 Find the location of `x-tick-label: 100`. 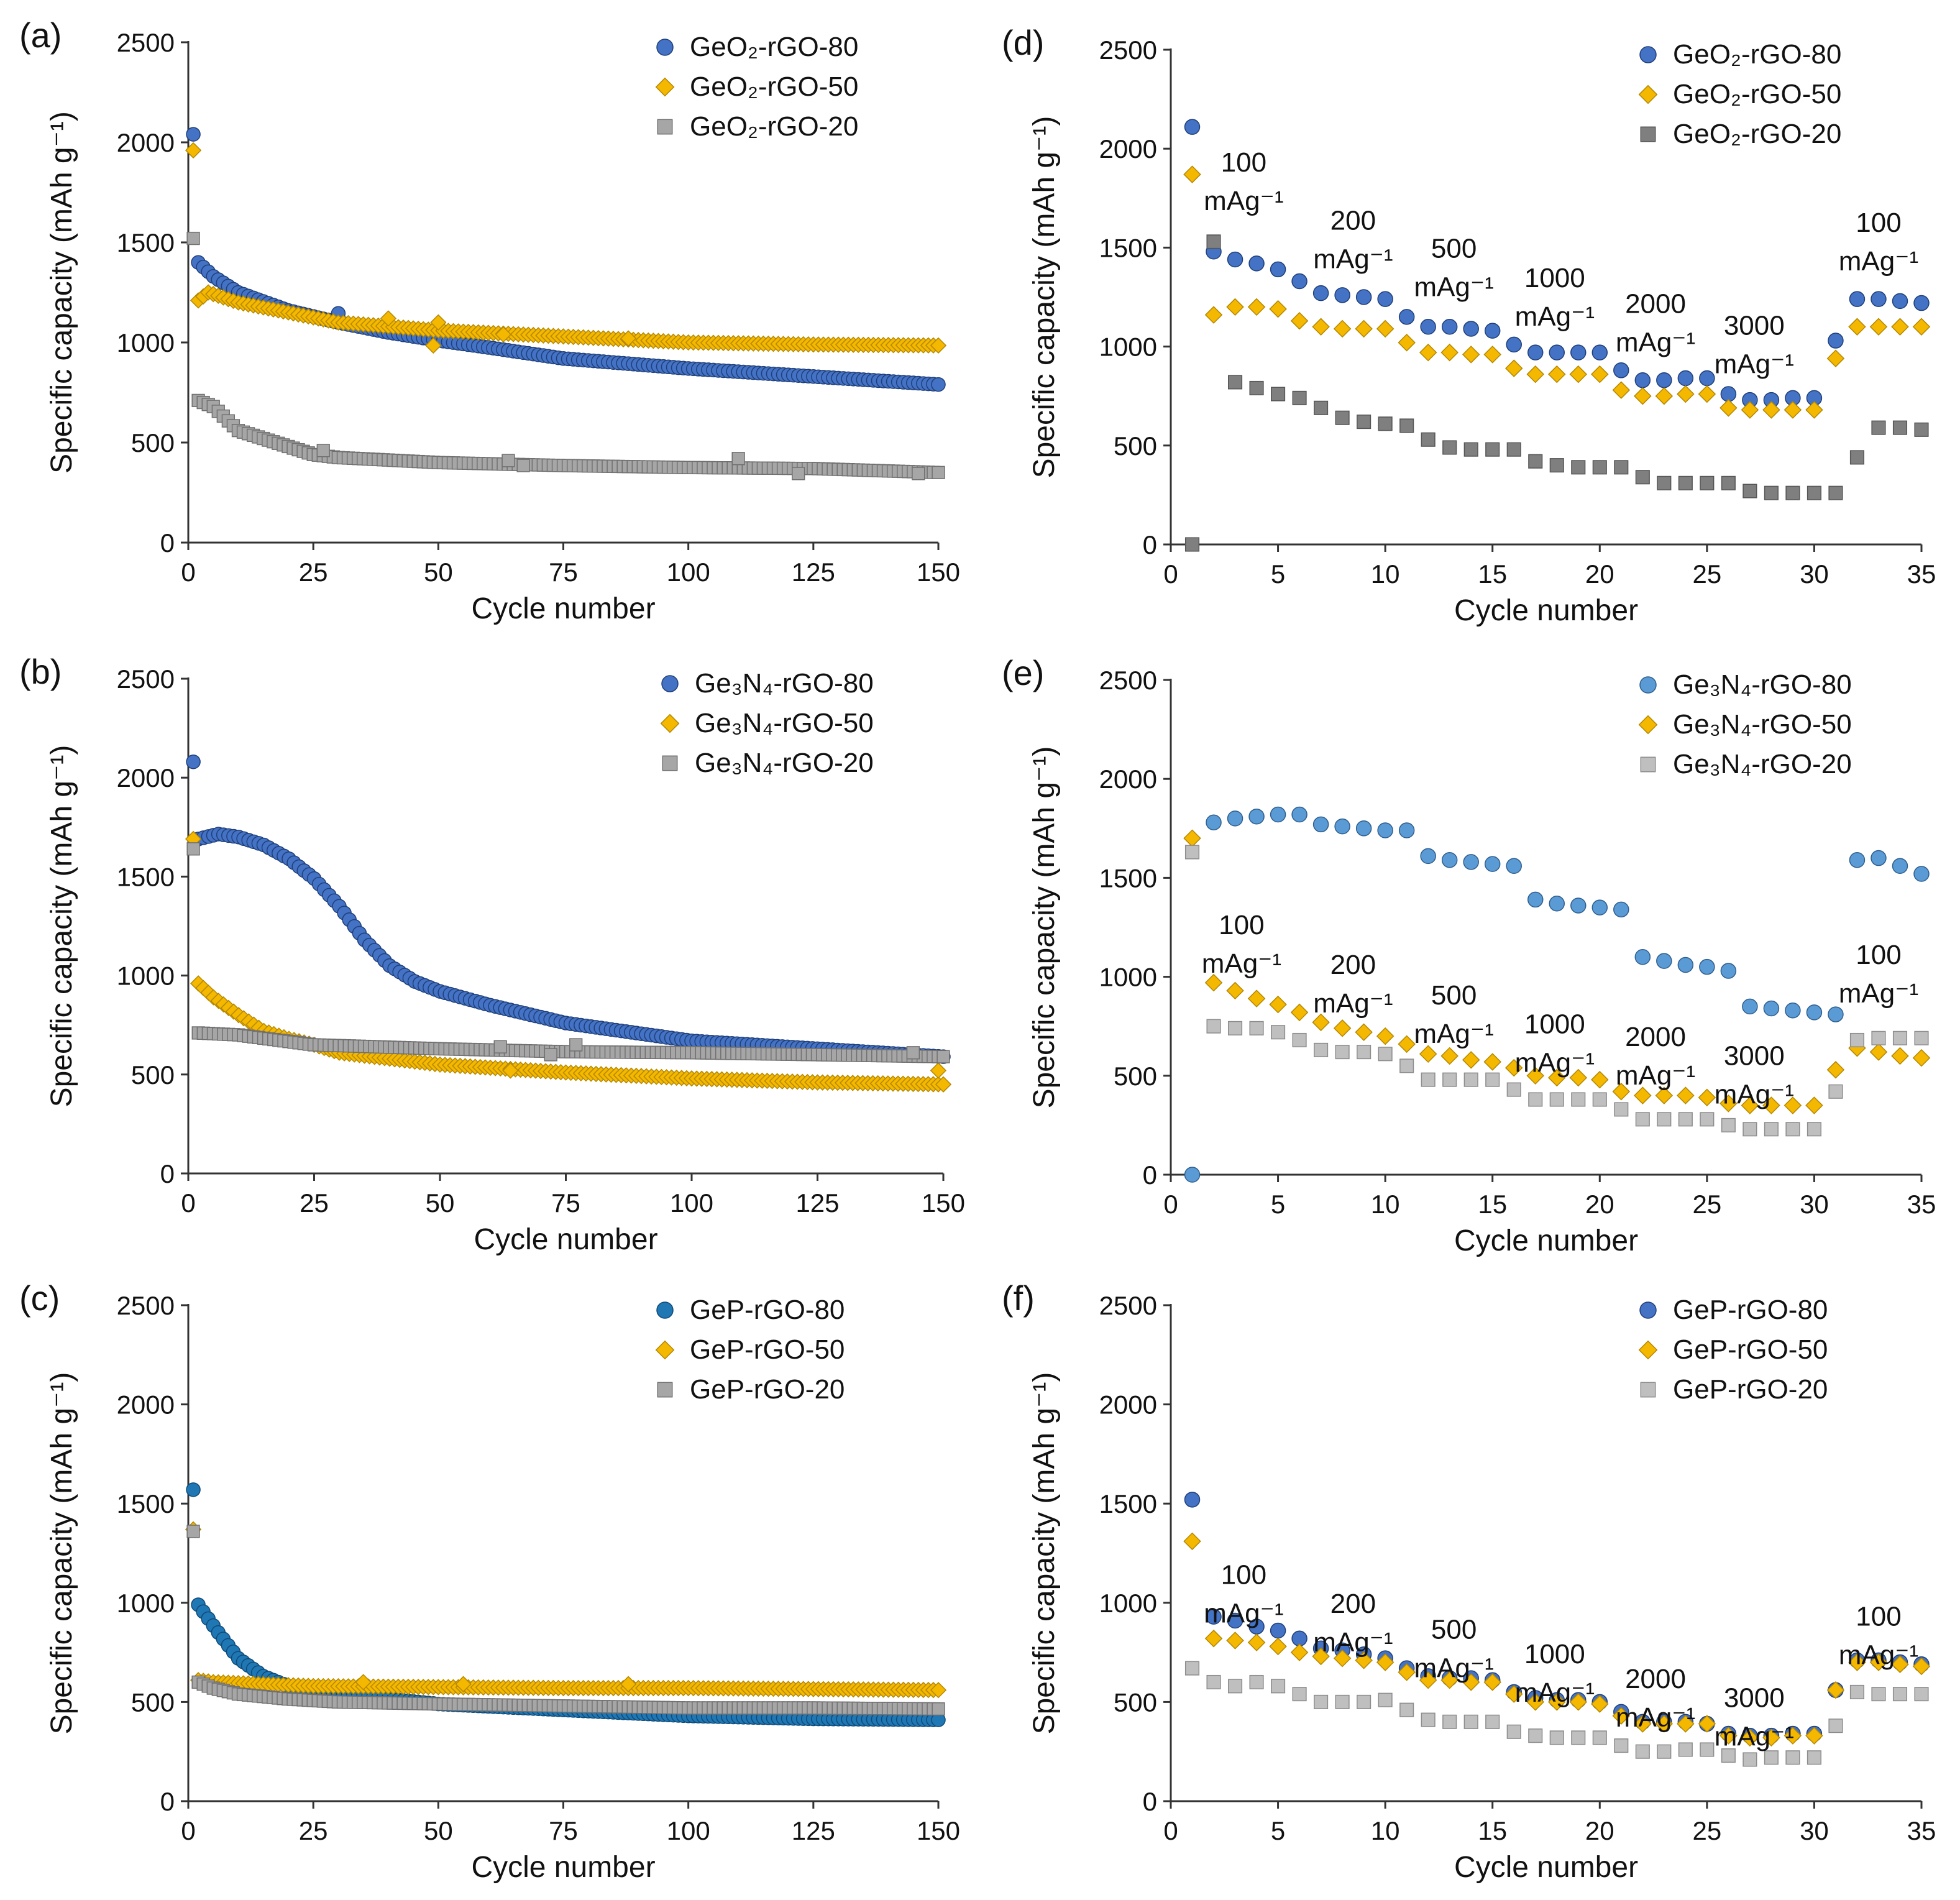

x-tick-label: 100 is located at coordinates (691, 1203).